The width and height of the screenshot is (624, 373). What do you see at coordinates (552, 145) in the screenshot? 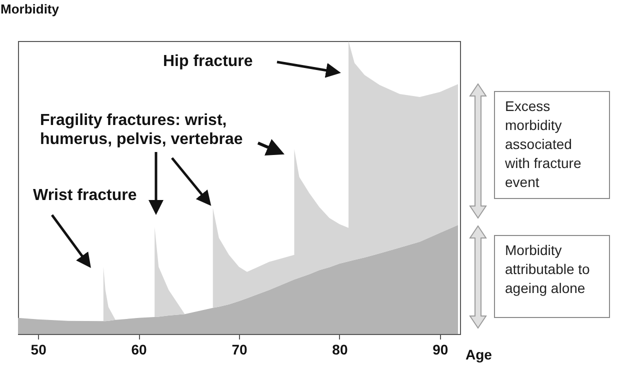
I see `text: Excess morbidity associated with fracture event` at bounding box center [552, 145].